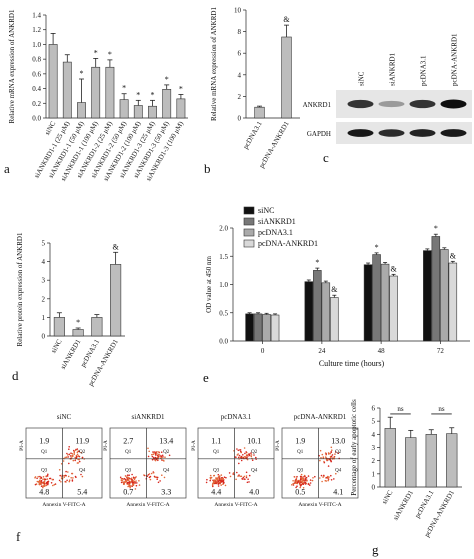 This screenshot has height=559, width=474. Describe the element at coordinates (254, 492) in the screenshot. I see `quadrant-value: 4.0` at that location.